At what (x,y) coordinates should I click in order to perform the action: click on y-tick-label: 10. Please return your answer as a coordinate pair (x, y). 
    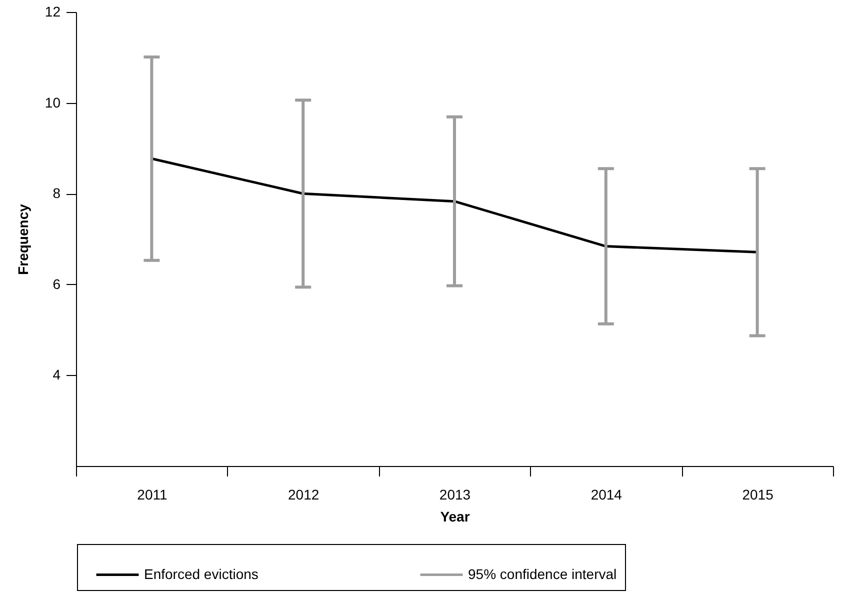
    Looking at the image, I should click on (52, 102).